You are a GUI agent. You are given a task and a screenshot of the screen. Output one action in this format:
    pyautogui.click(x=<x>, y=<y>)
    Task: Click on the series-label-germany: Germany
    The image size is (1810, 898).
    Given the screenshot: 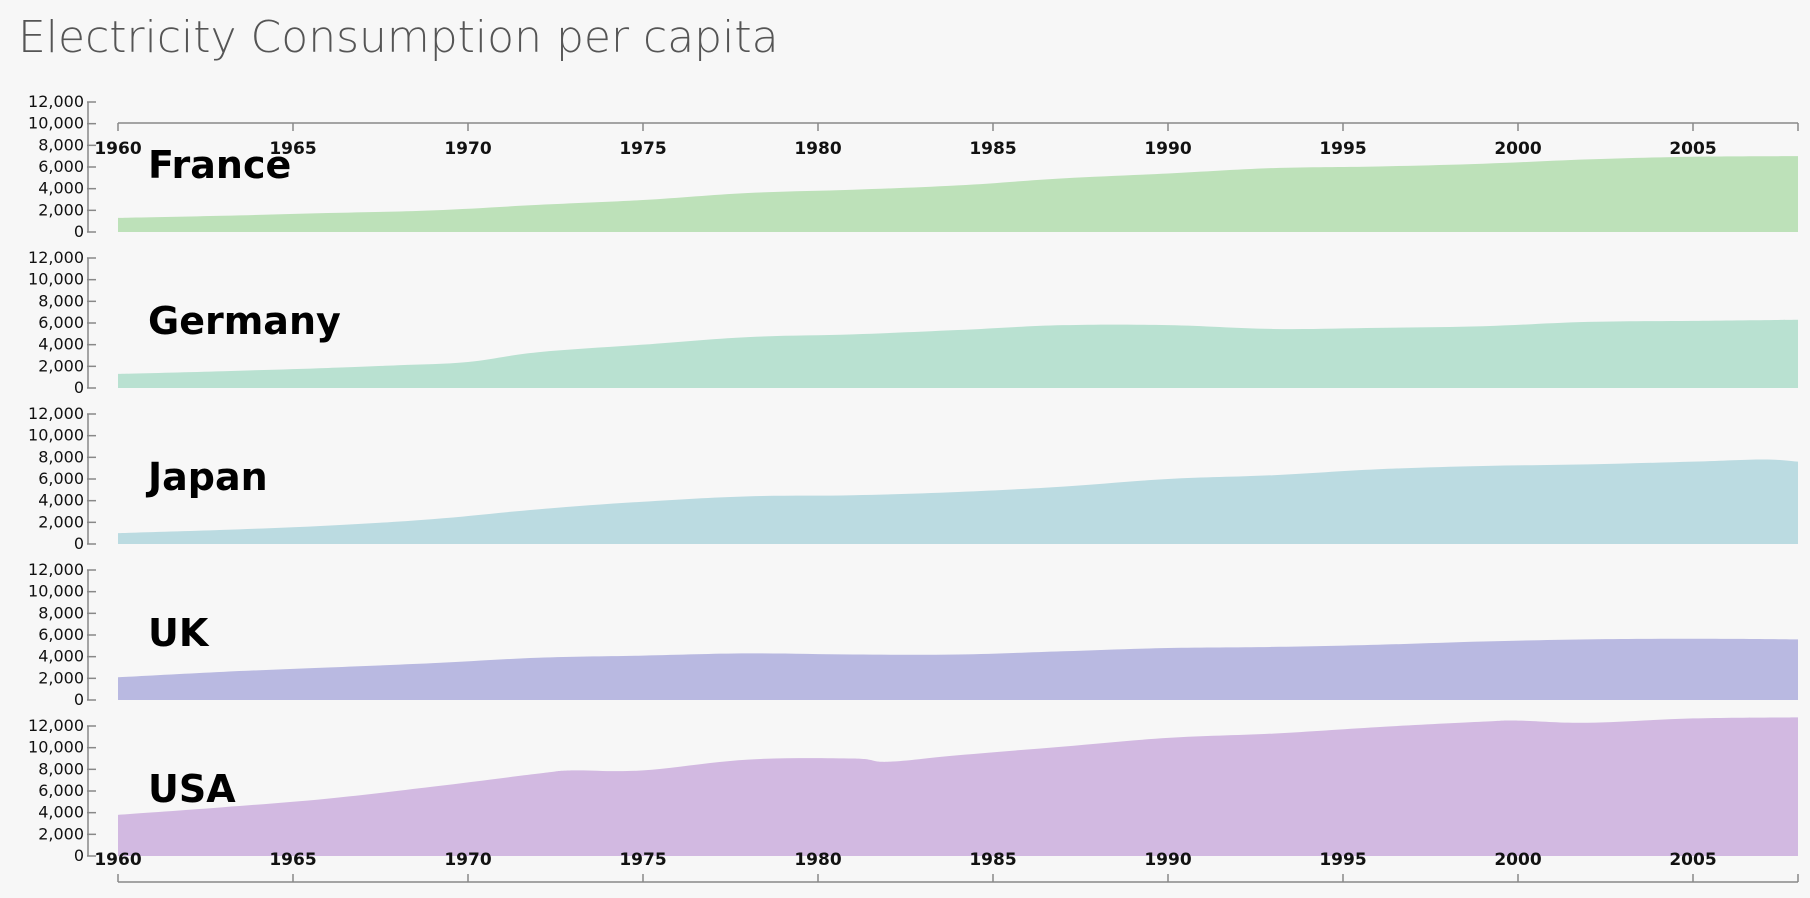 What is the action you would take?
    pyautogui.click(x=244, y=321)
    